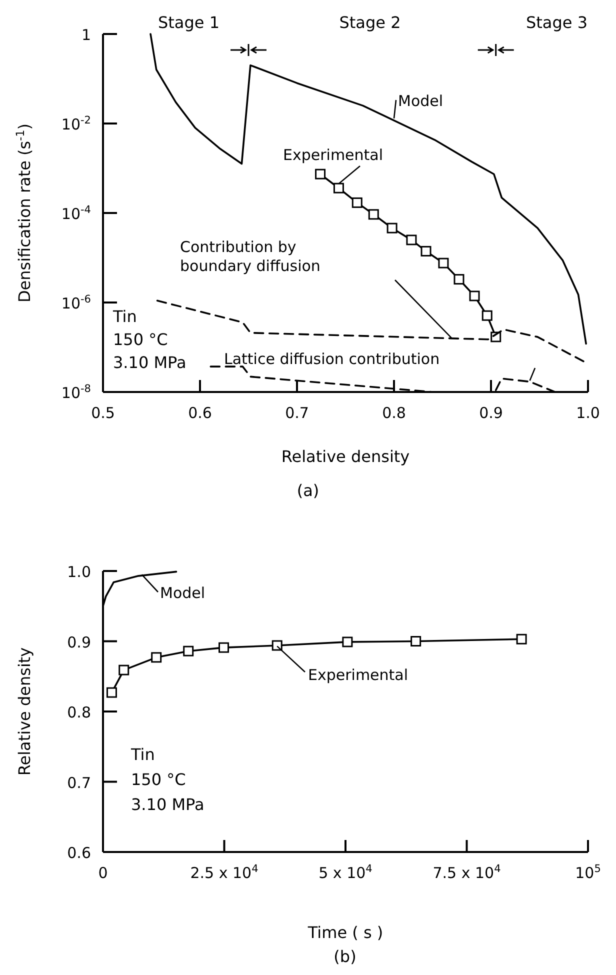 This screenshot has width=616, height=975. Describe the element at coordinates (79, 572) in the screenshot. I see `y-tick-label: 1.0` at that location.